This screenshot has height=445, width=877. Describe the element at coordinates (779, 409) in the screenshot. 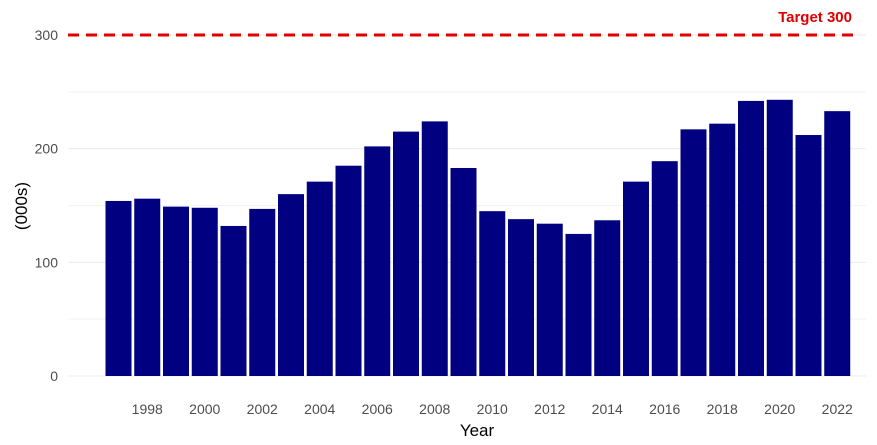

I see `x-tick-label: 2020` at that location.